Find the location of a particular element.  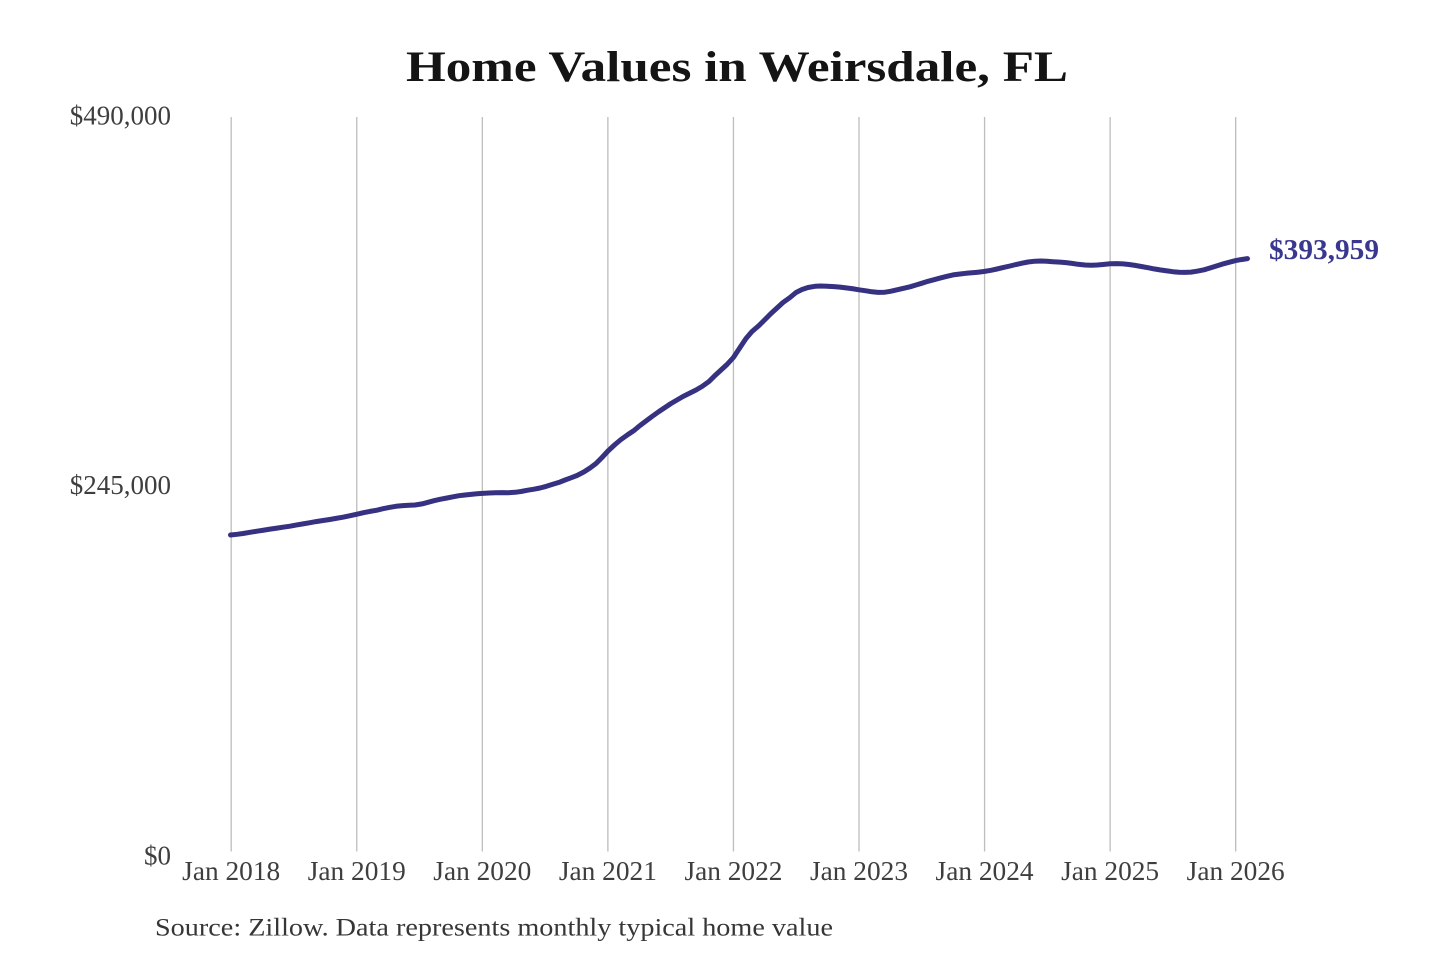

svg-text: $0 is located at coordinates (157, 856).